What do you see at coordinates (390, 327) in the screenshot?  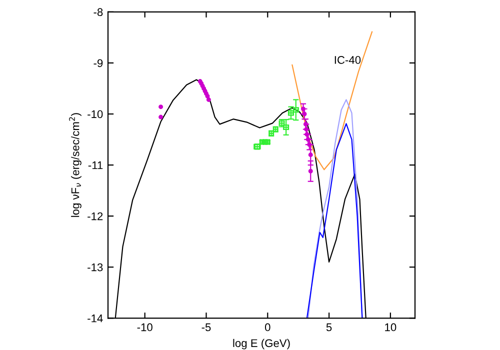 I see `x-tick-label: 10` at bounding box center [390, 327].